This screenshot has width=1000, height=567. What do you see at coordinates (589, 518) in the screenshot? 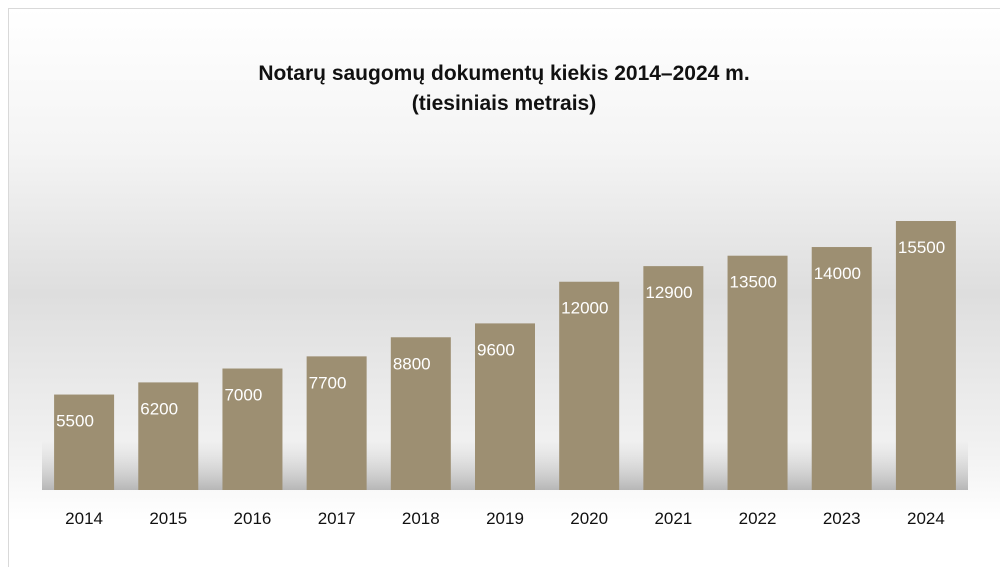
I see `x-tick-label: 2020` at bounding box center [589, 518].